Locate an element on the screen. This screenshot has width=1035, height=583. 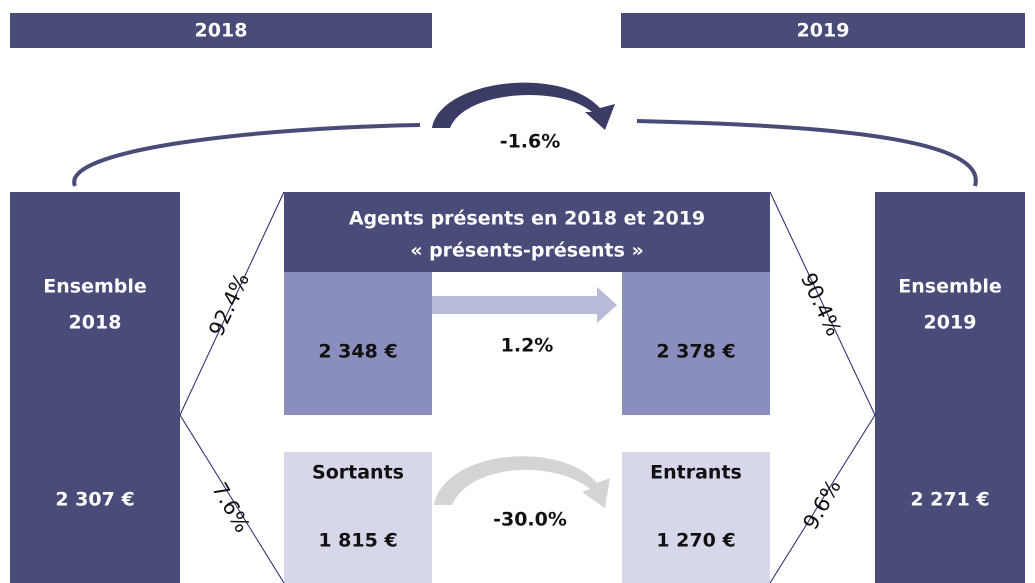
present-value: 2 378 € is located at coordinates (695, 352).